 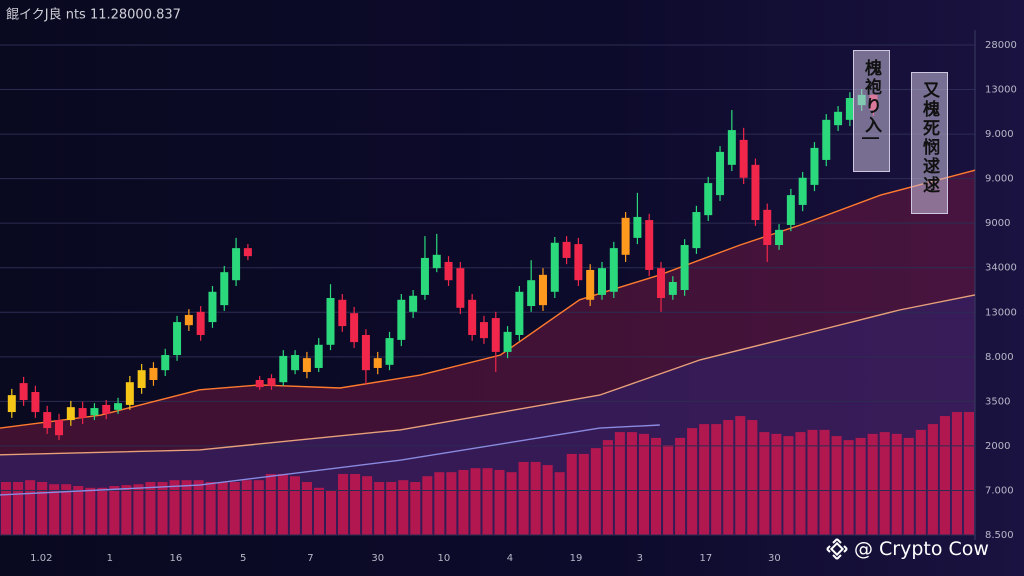 What do you see at coordinates (837, 549) in the screenshot?
I see `watermark-icon` at bounding box center [837, 549].